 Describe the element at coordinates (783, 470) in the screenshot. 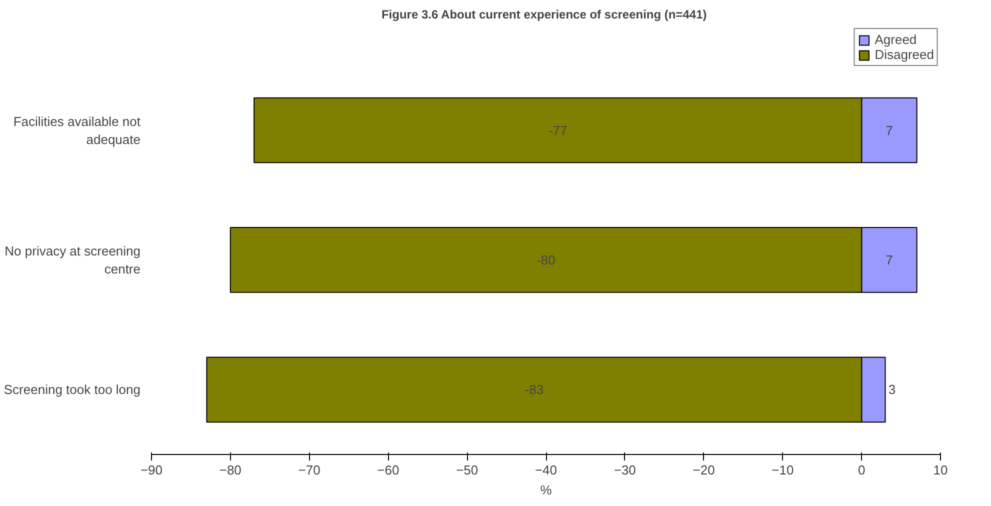

I see `x-tick-label: −10` at that location.